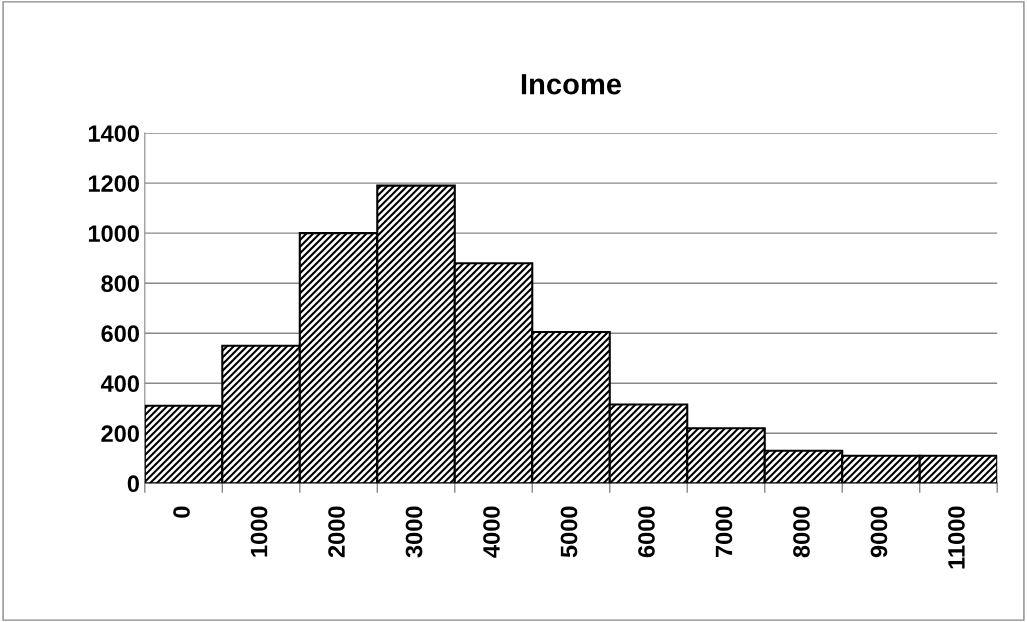 This screenshot has width=1027, height=622. I want to click on x-tick-label: 0, so click(181, 512).